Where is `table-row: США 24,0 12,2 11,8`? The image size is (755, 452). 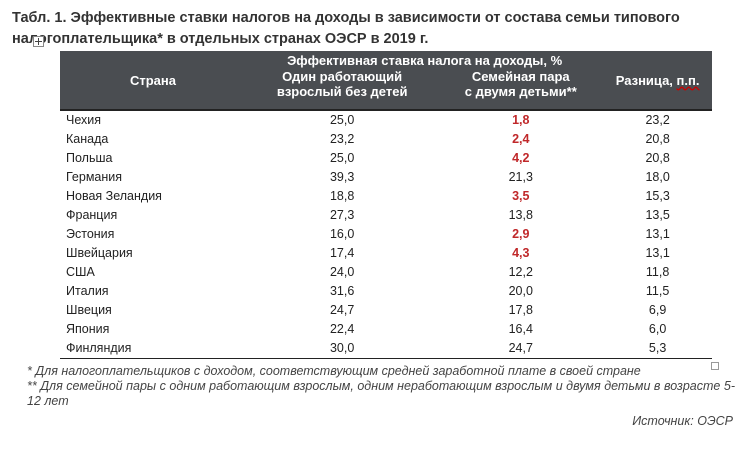
table-row: США 24,0 12,2 11,8 is located at coordinates (386, 272).